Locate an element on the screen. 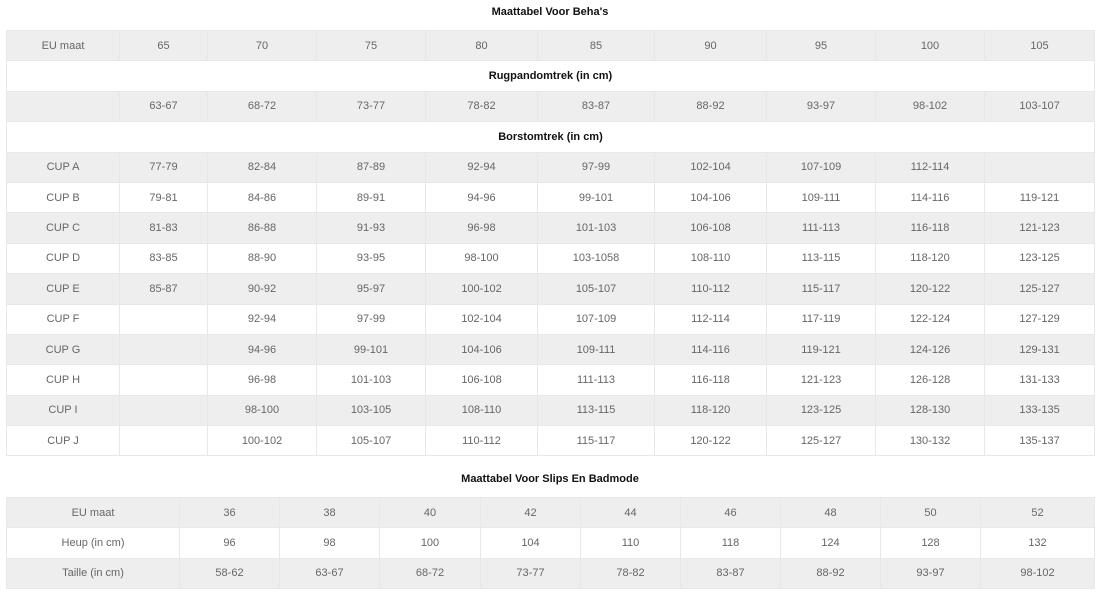 The image size is (1100, 597). cell: 85 is located at coordinates (596, 45).